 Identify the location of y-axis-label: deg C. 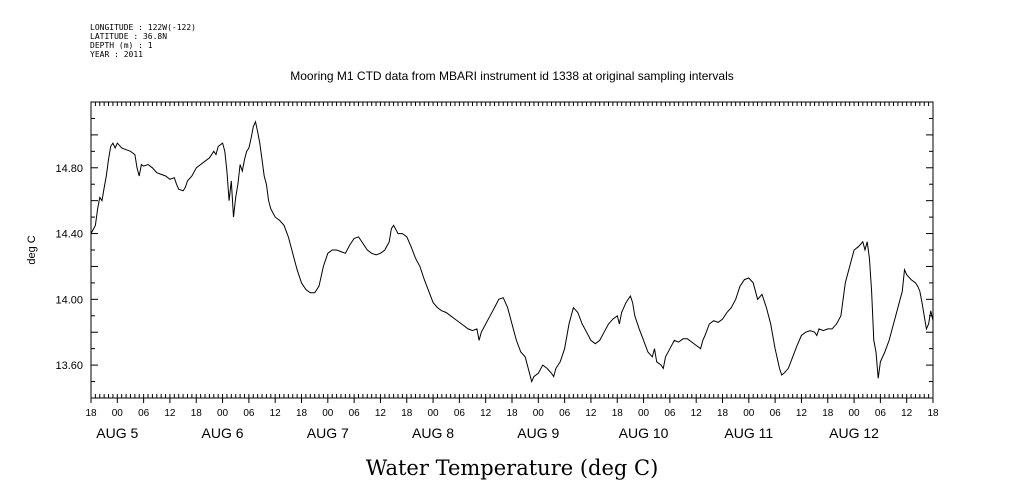
(32, 249).